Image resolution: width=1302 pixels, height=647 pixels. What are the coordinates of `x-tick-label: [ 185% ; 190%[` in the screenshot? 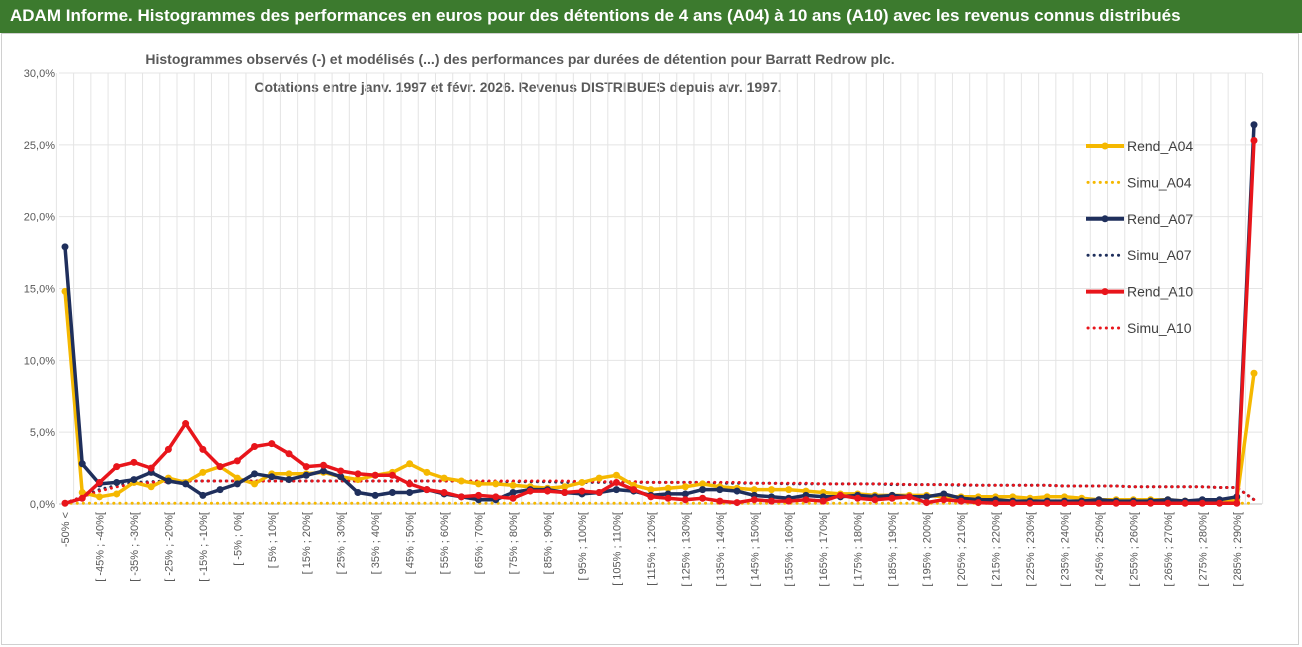 It's located at (893, 549).